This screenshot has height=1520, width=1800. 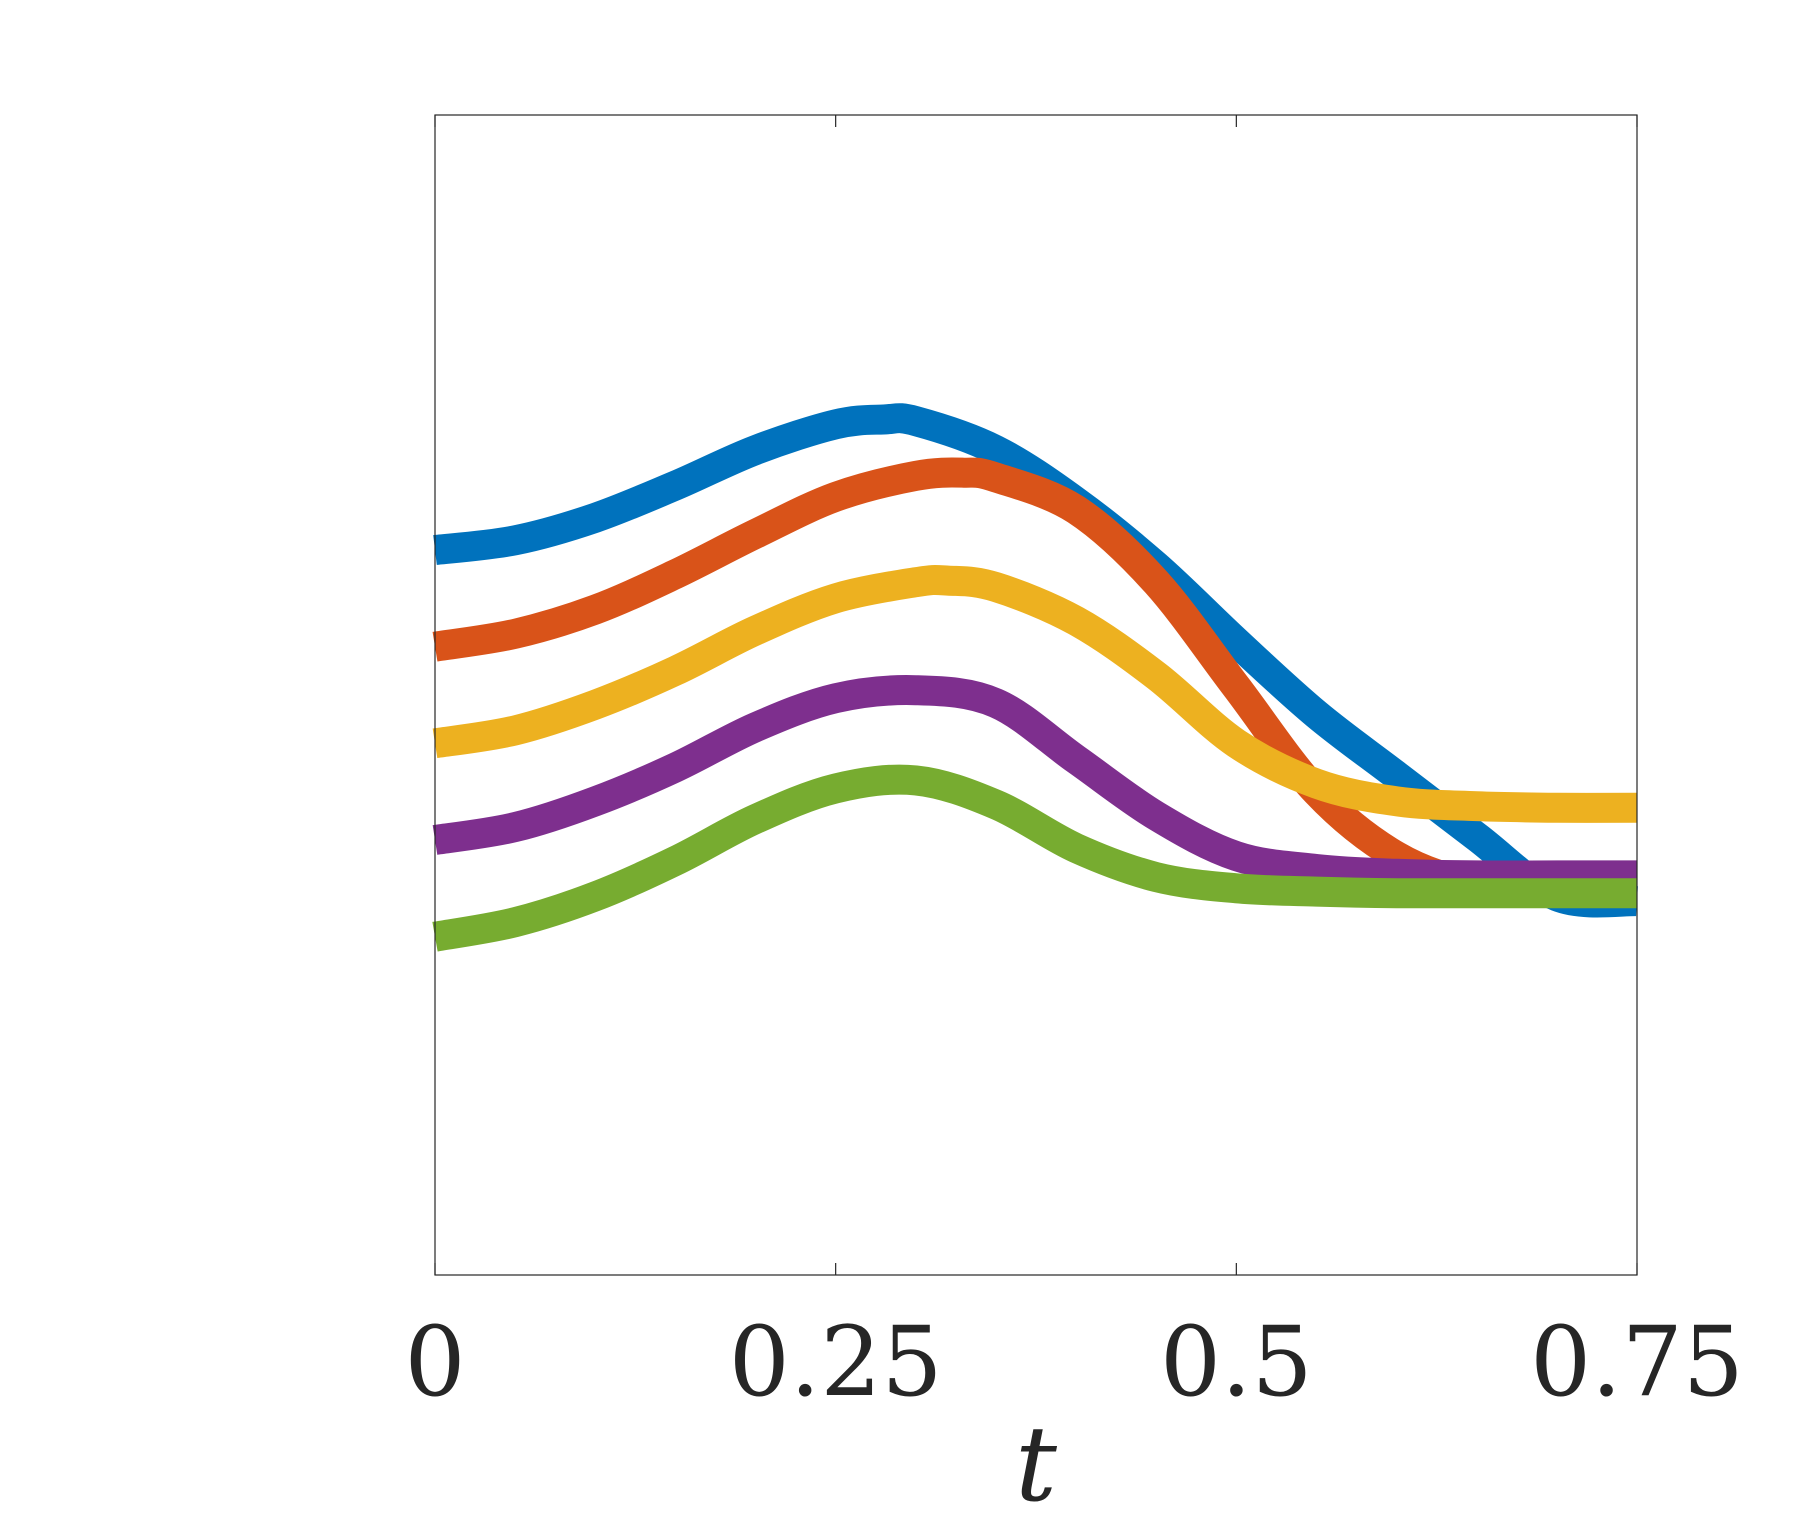 What do you see at coordinates (836, 1362) in the screenshot?
I see `x-tick-label-2: 0.25` at bounding box center [836, 1362].